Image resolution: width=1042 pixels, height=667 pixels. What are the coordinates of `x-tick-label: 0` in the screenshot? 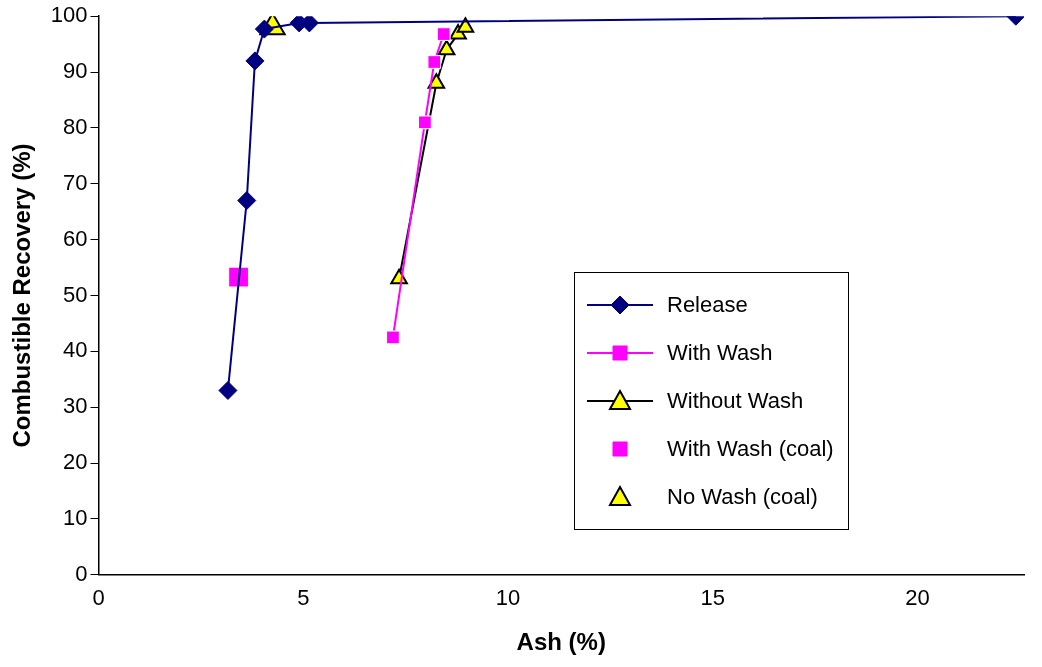 It's located at (98, 598).